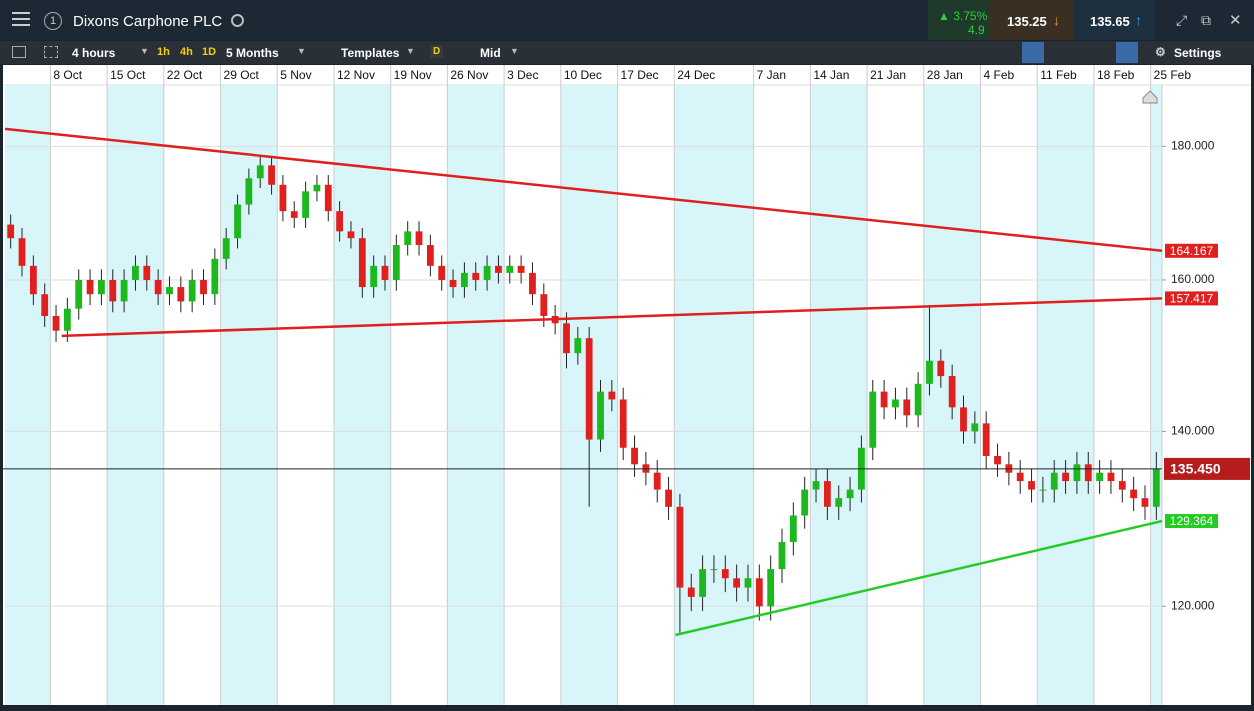  What do you see at coordinates (51, 52) in the screenshot?
I see `grid-button` at bounding box center [51, 52].